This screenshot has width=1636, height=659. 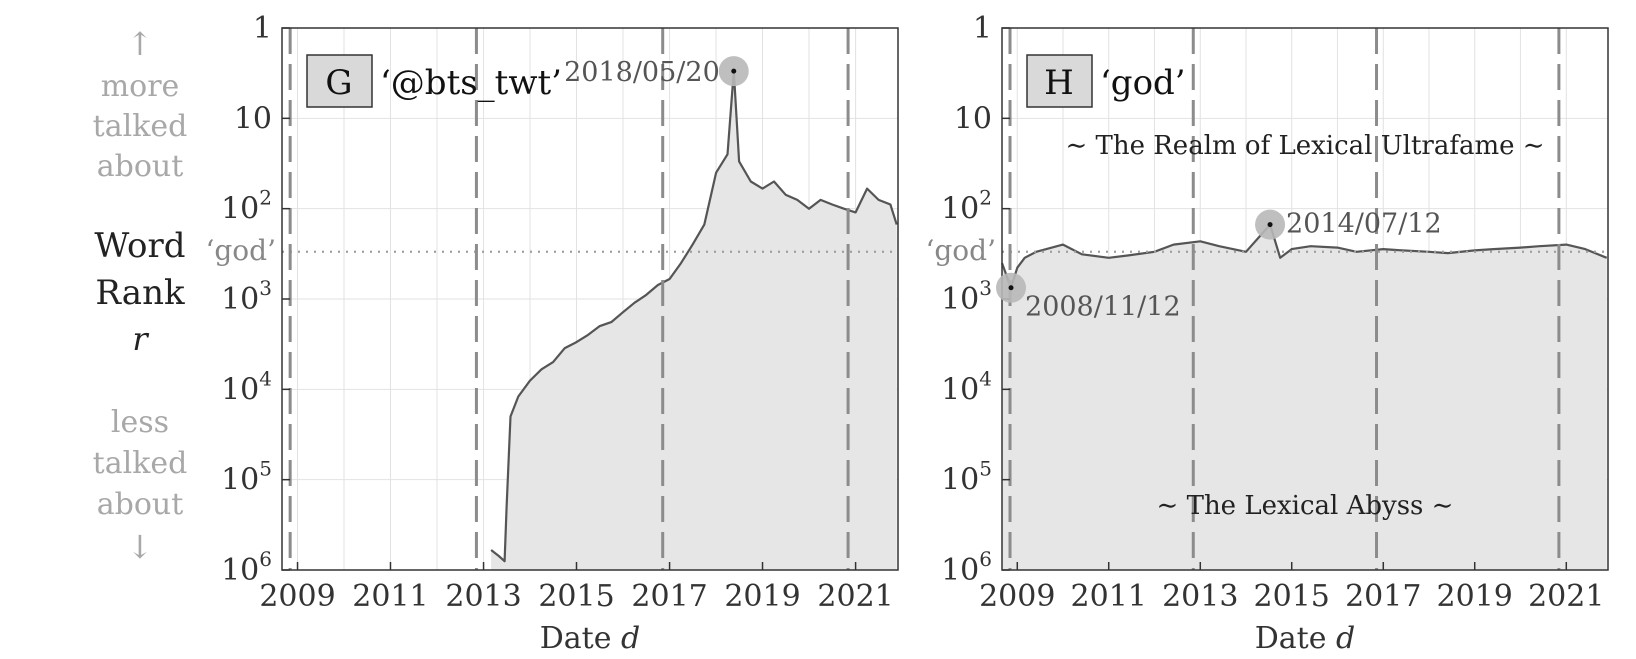 What do you see at coordinates (140, 44) in the screenshot?
I see `up-arrow-icon: ↑` at bounding box center [140, 44].